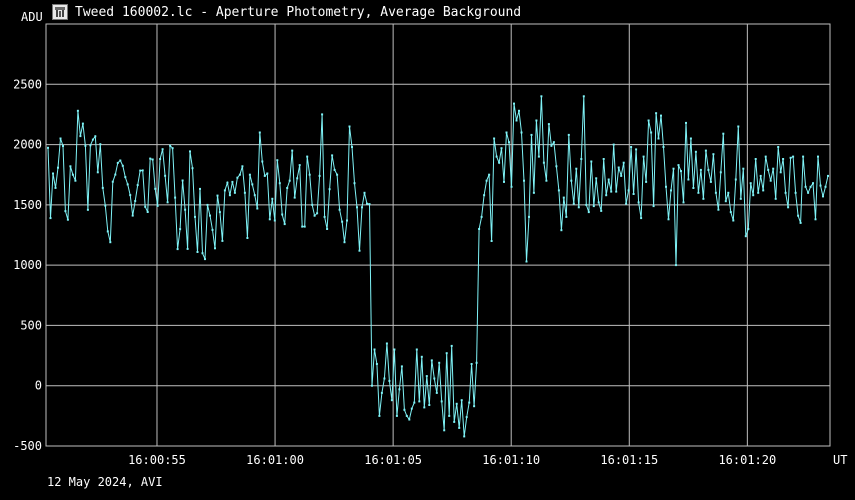 The height and width of the screenshot is (500, 855). I want to click on telescope-app-icon, so click(60, 12).